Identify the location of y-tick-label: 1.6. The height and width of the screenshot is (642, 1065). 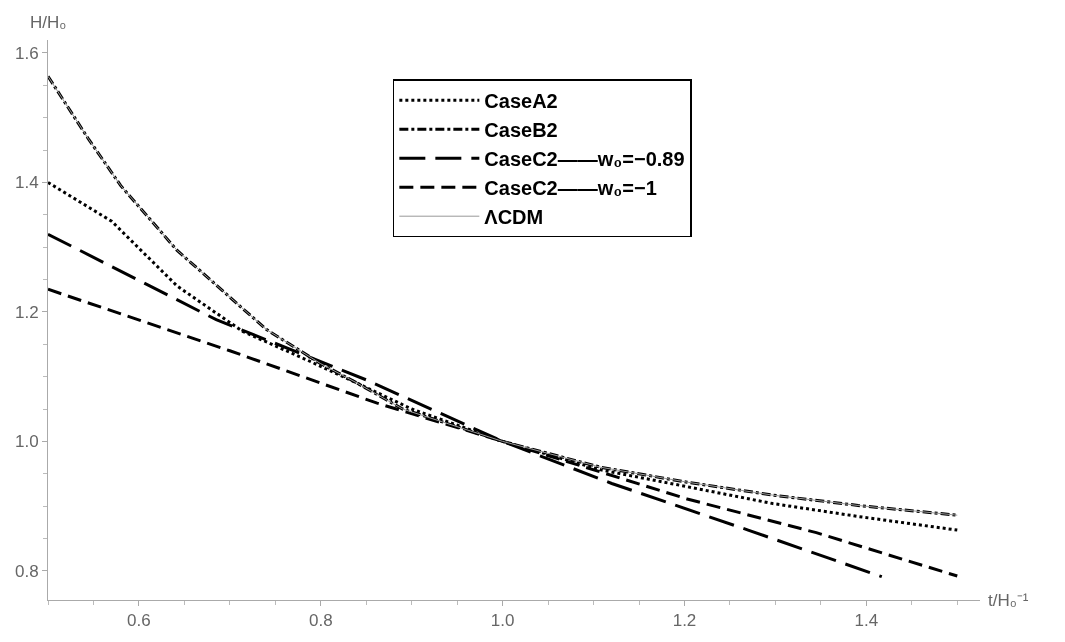
(26, 53).